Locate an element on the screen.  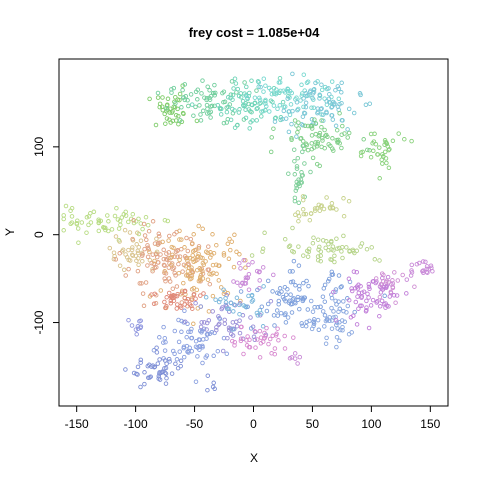
x-tick-label: 150 is located at coordinates (430, 424).